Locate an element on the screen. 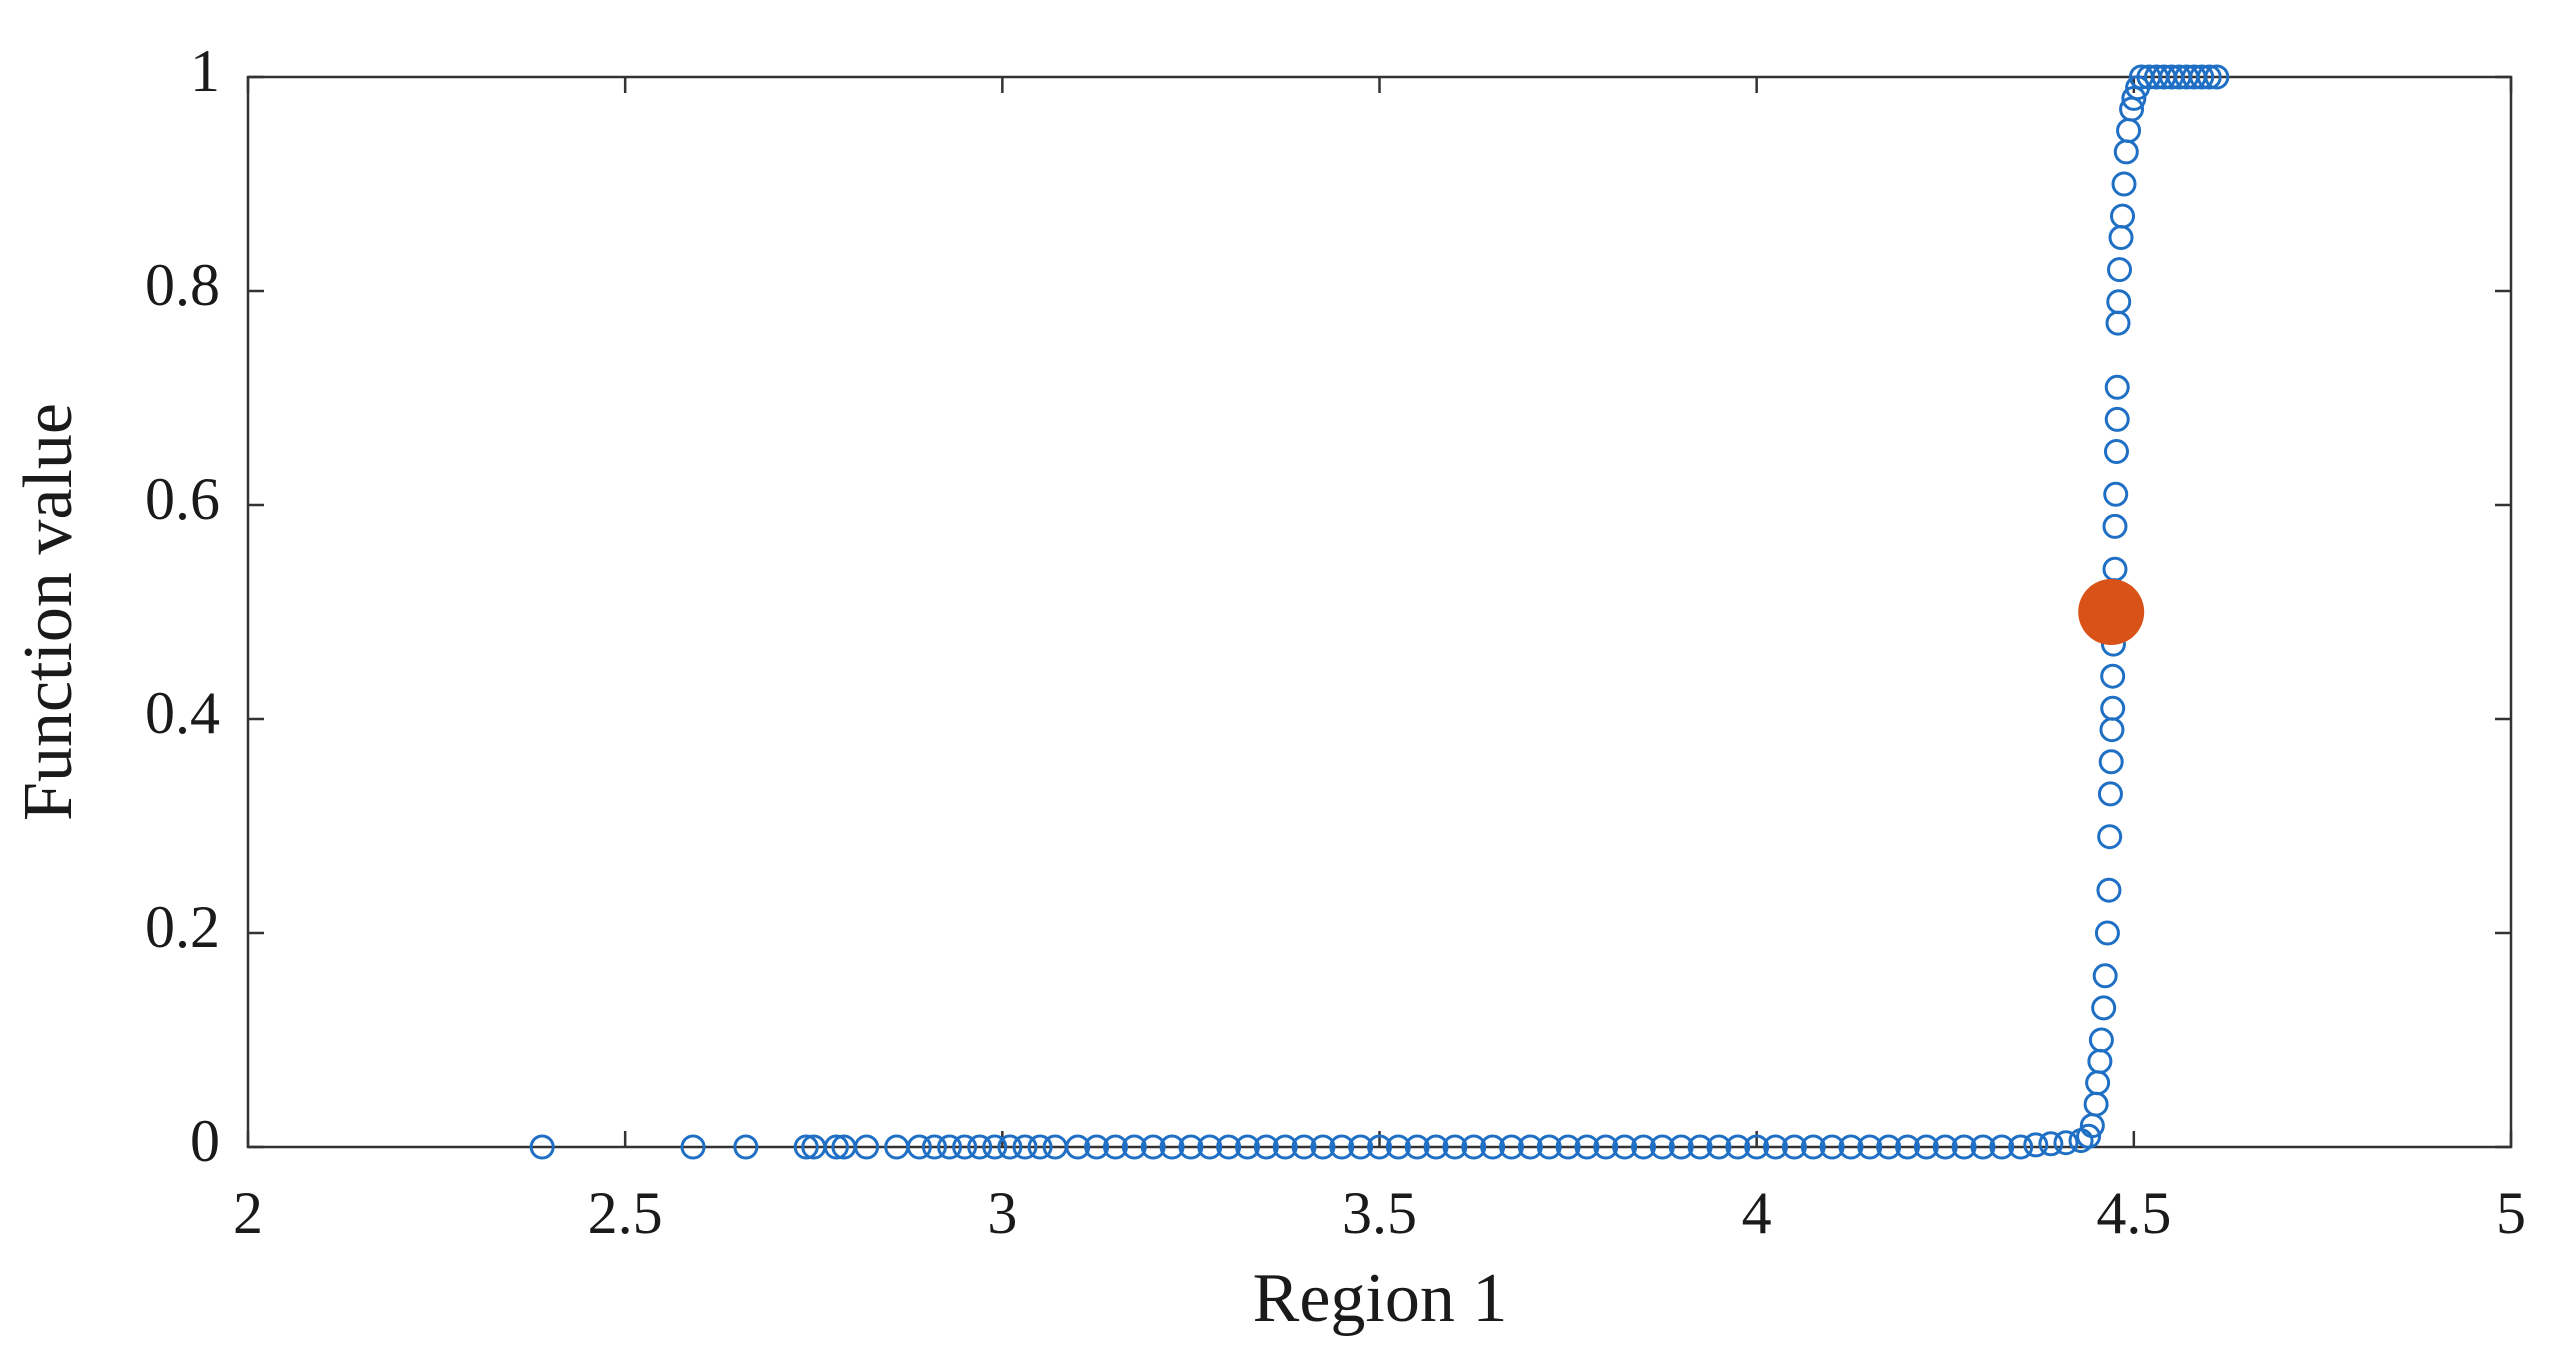  y-tick-label: 1 is located at coordinates (205, 71).